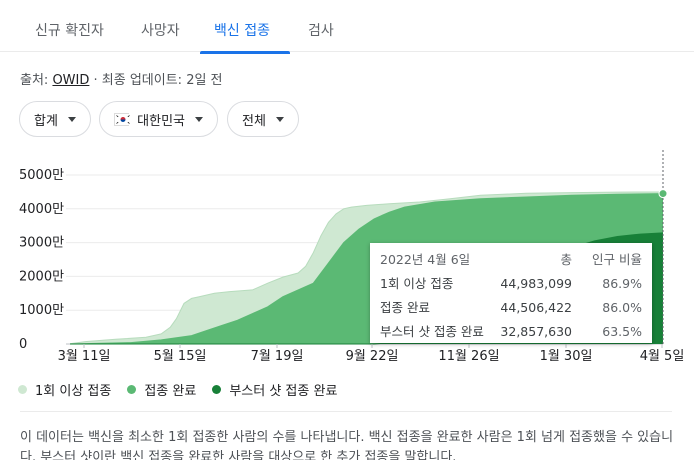  I want to click on last-updated: · 최종 업데이트: 2일 전, so click(156, 80).